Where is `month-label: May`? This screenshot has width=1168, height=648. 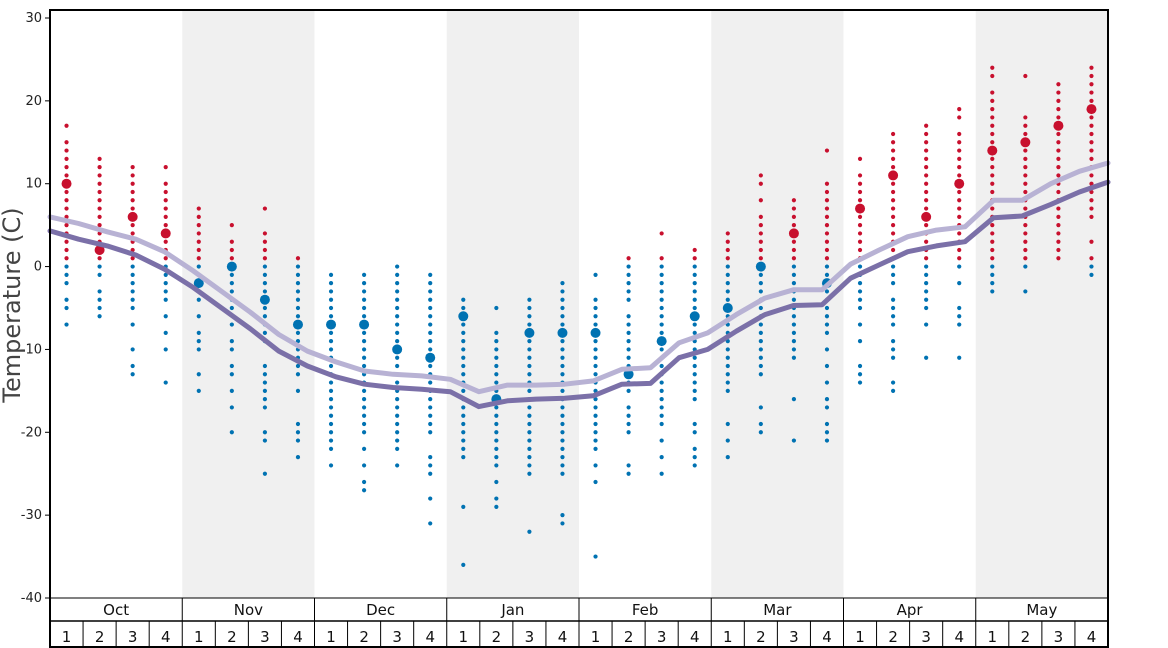 month-label: May is located at coordinates (1041, 610).